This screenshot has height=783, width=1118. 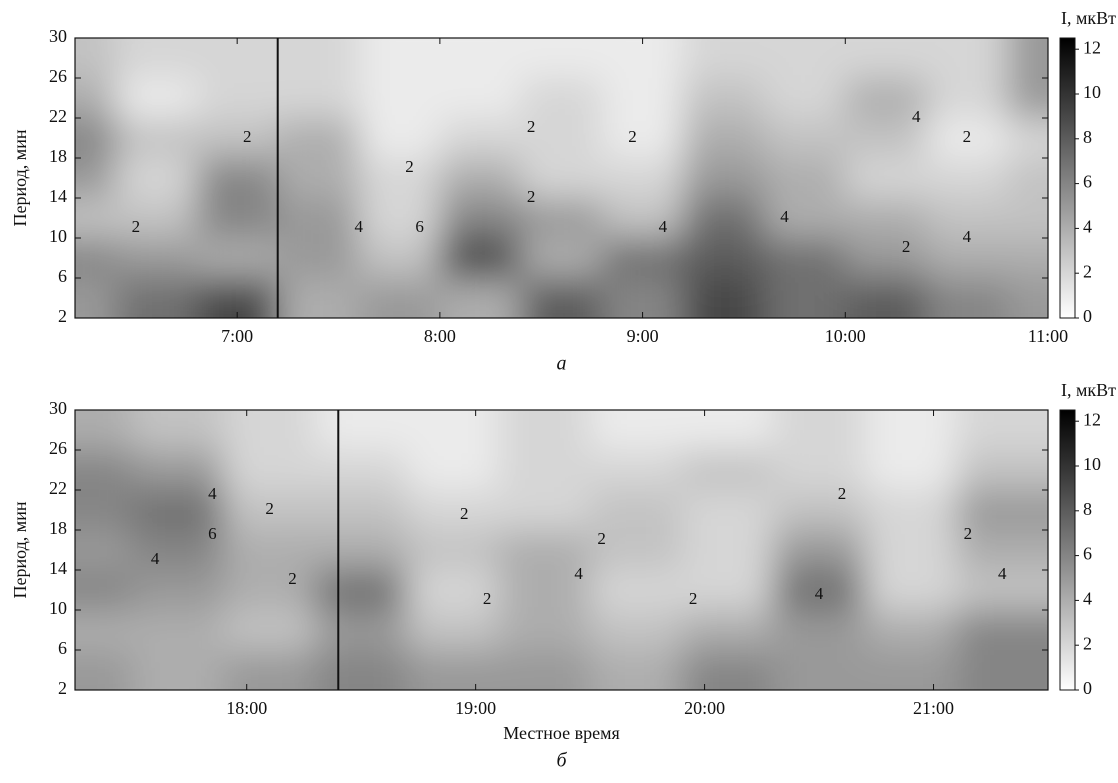 What do you see at coordinates (1092, 464) in the screenshot?
I see `colorbar-tick-label: 10` at bounding box center [1092, 464].